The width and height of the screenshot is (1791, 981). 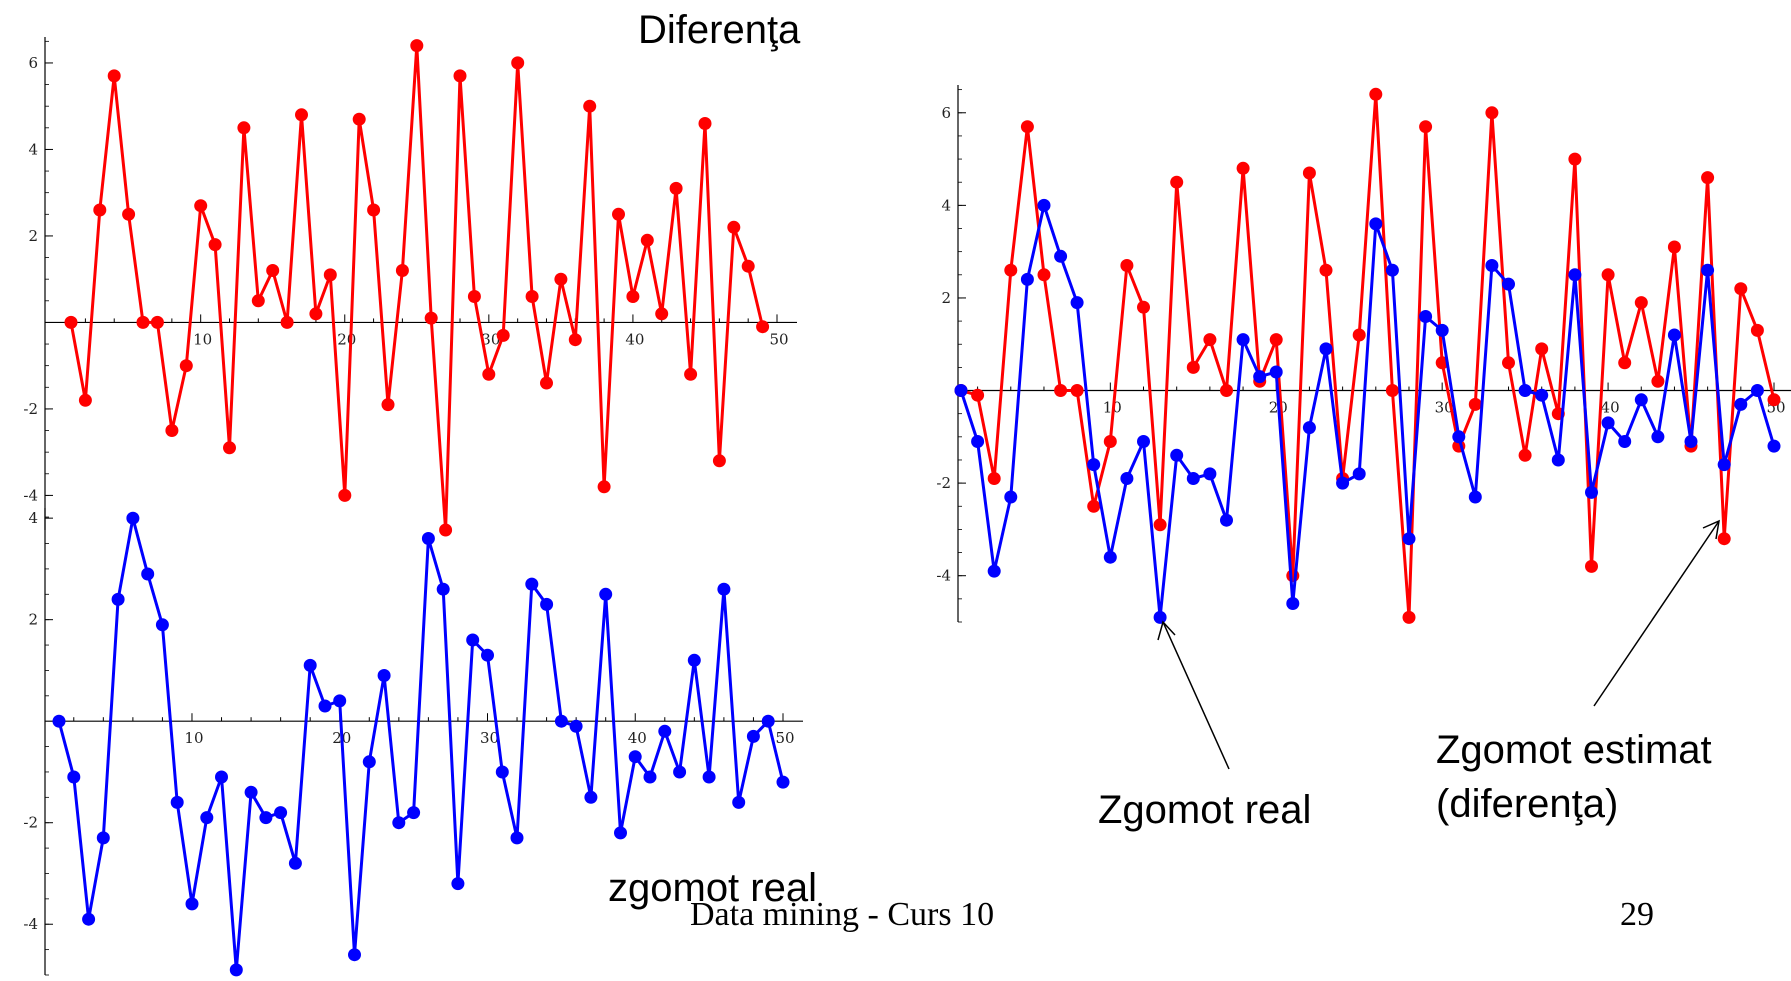 I want to click on arrow-estimated-line, so click(x=1656, y=613).